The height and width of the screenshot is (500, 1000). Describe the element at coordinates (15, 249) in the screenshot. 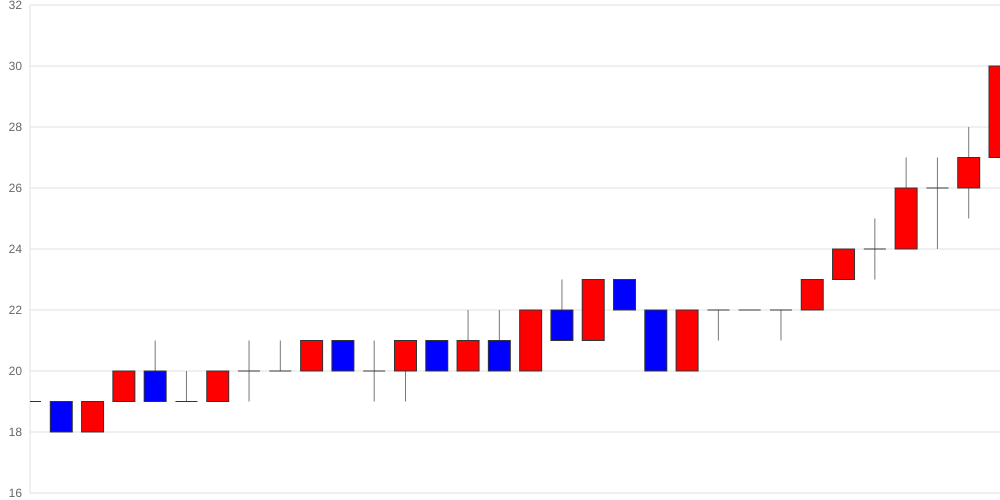

I see `y-tick-label: 24` at that location.